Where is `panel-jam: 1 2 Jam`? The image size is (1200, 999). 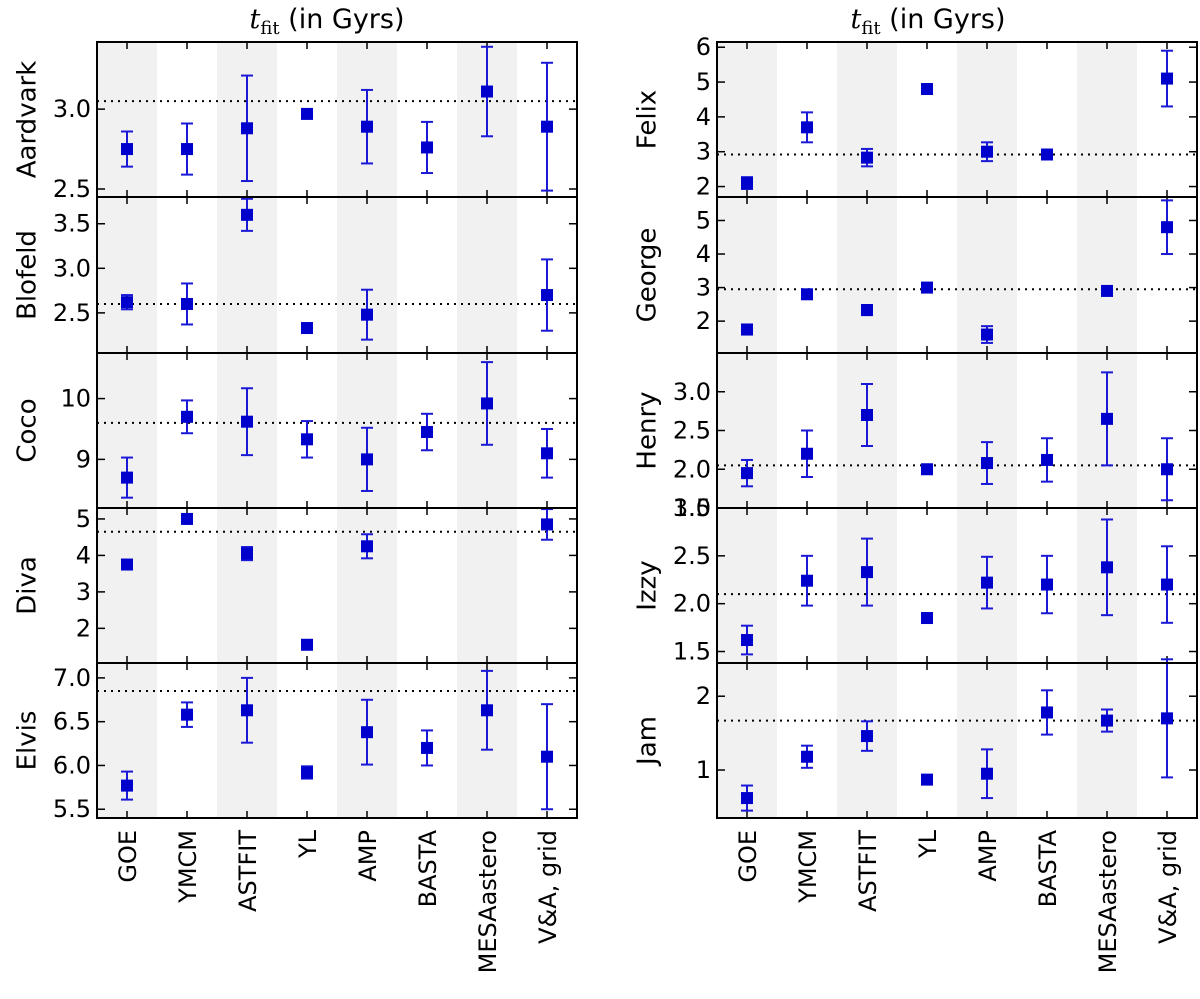 panel-jam: 1 2 Jam is located at coordinates (915, 738).